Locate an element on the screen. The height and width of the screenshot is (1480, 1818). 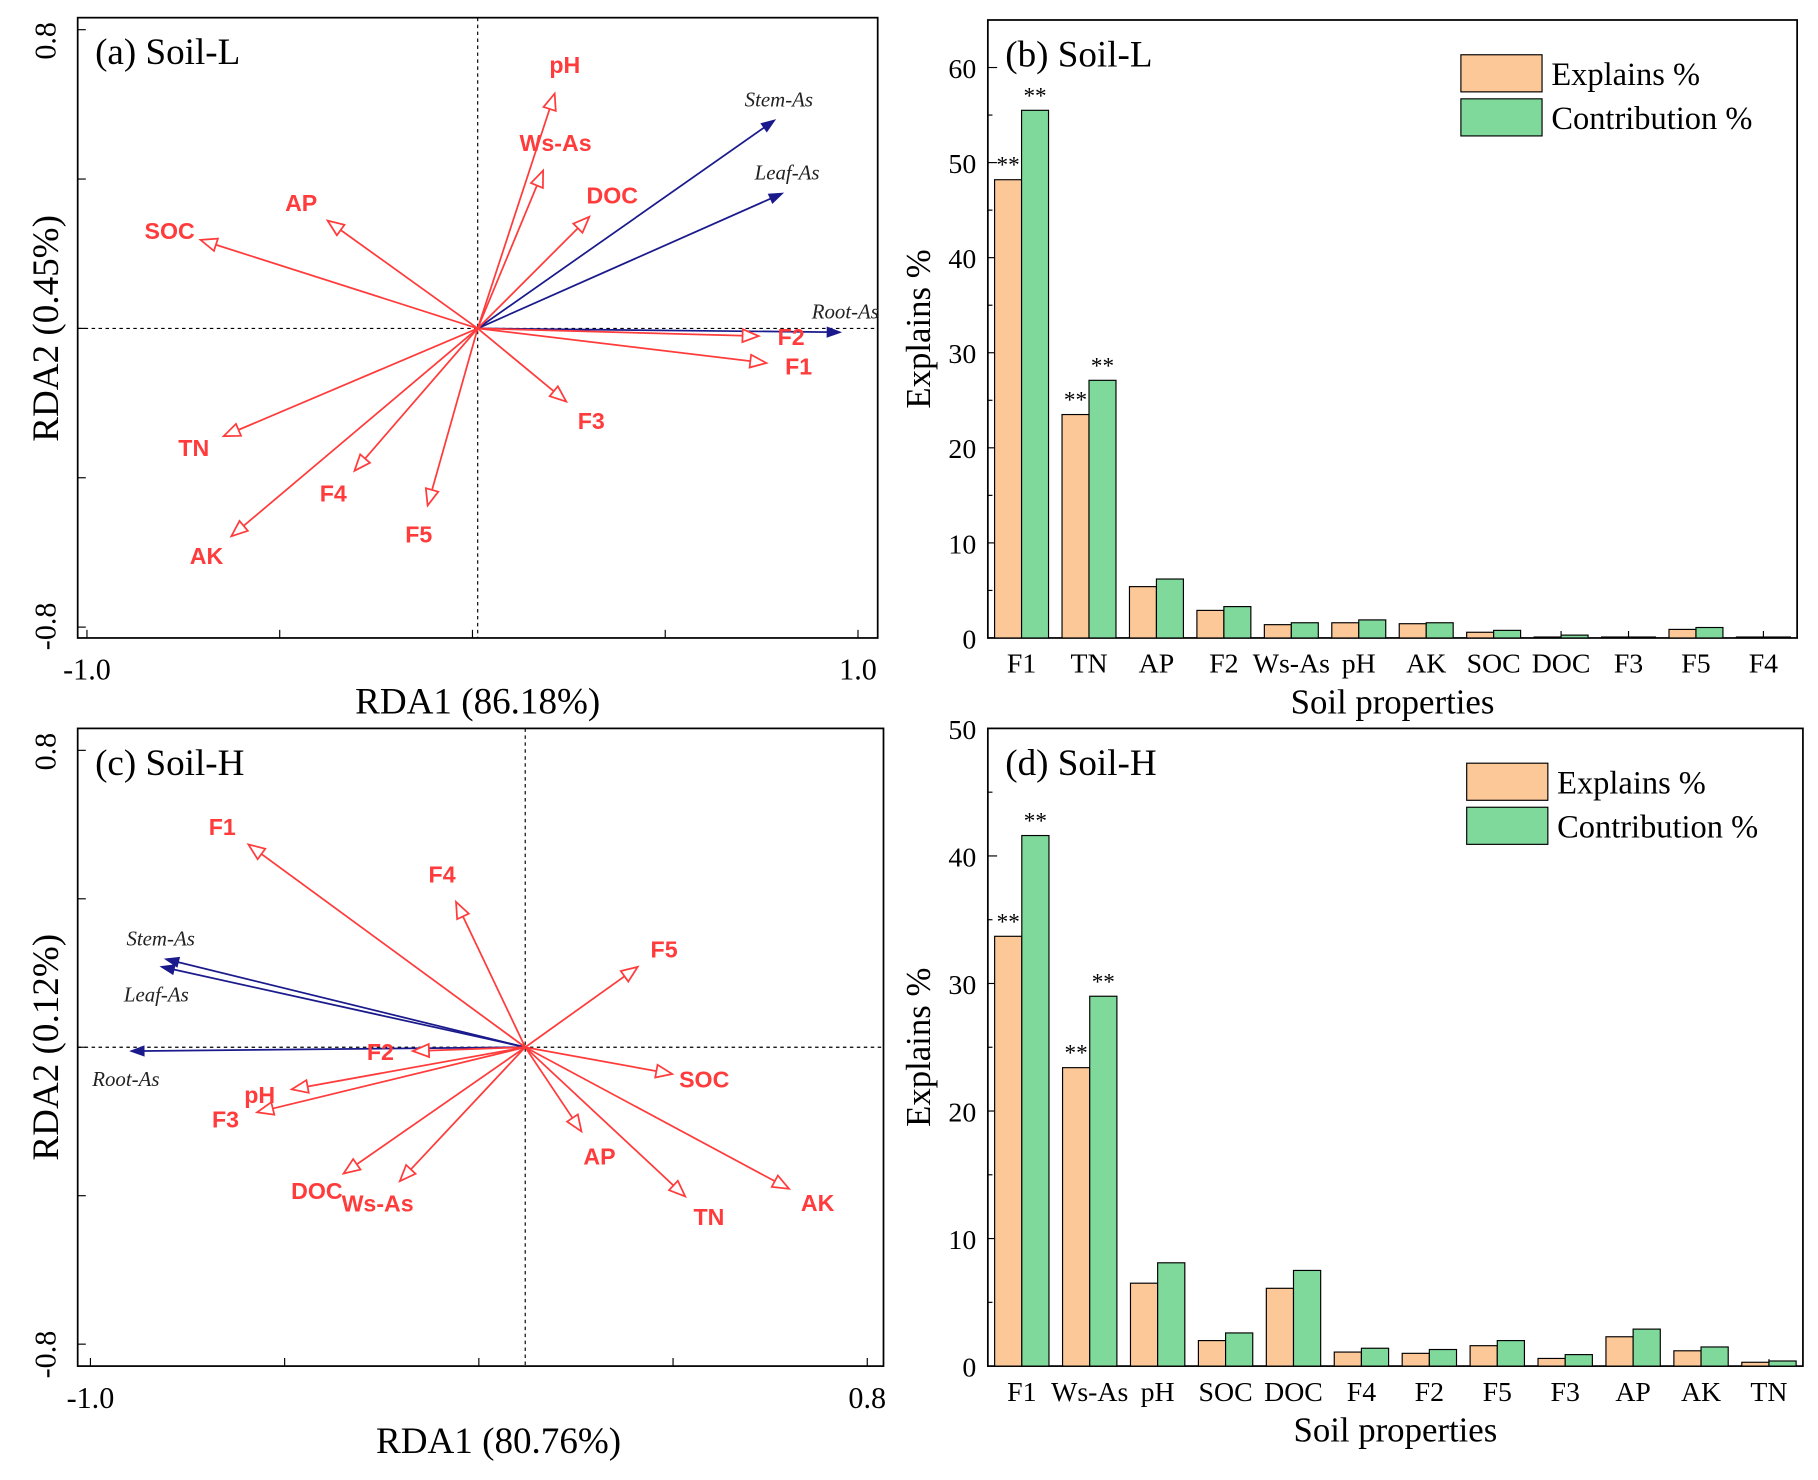
bar-explains-F5 is located at coordinates (1682, 633).